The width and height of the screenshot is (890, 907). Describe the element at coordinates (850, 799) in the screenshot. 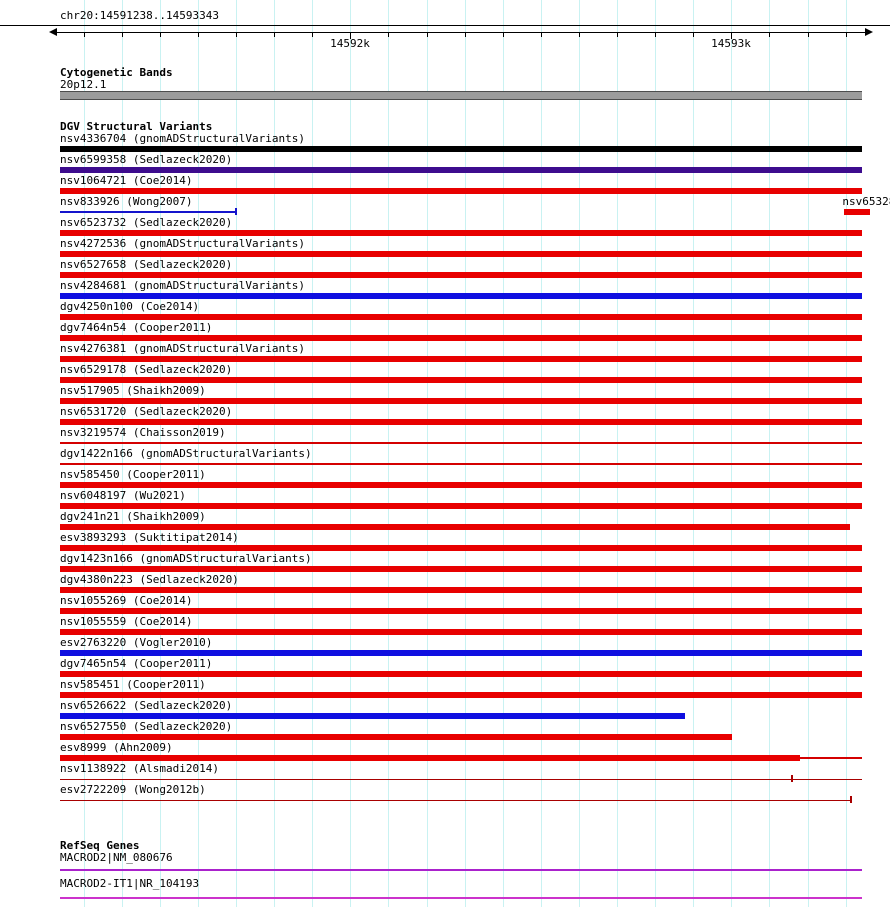

I see `variant-end-tick` at that location.